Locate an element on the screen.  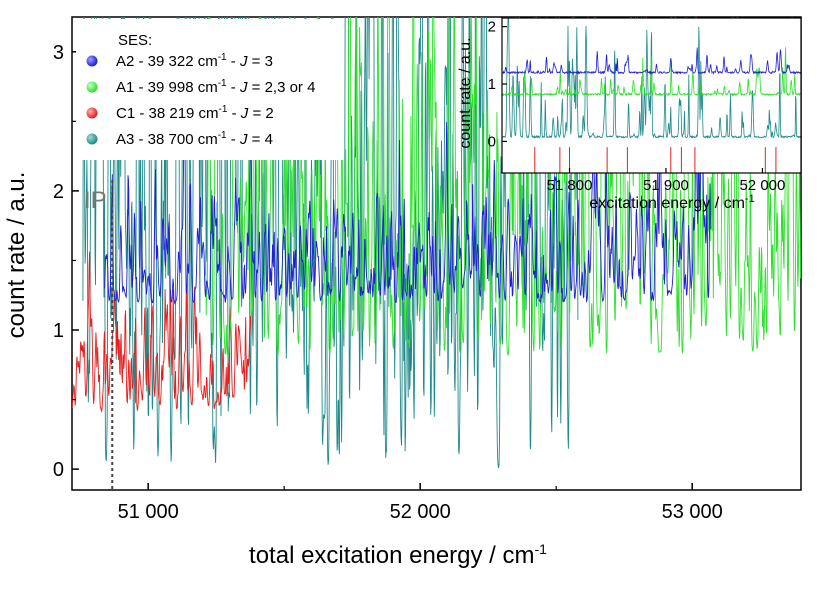
main-x-axis-title: total excitation energy / cm-1 is located at coordinates (398, 555).